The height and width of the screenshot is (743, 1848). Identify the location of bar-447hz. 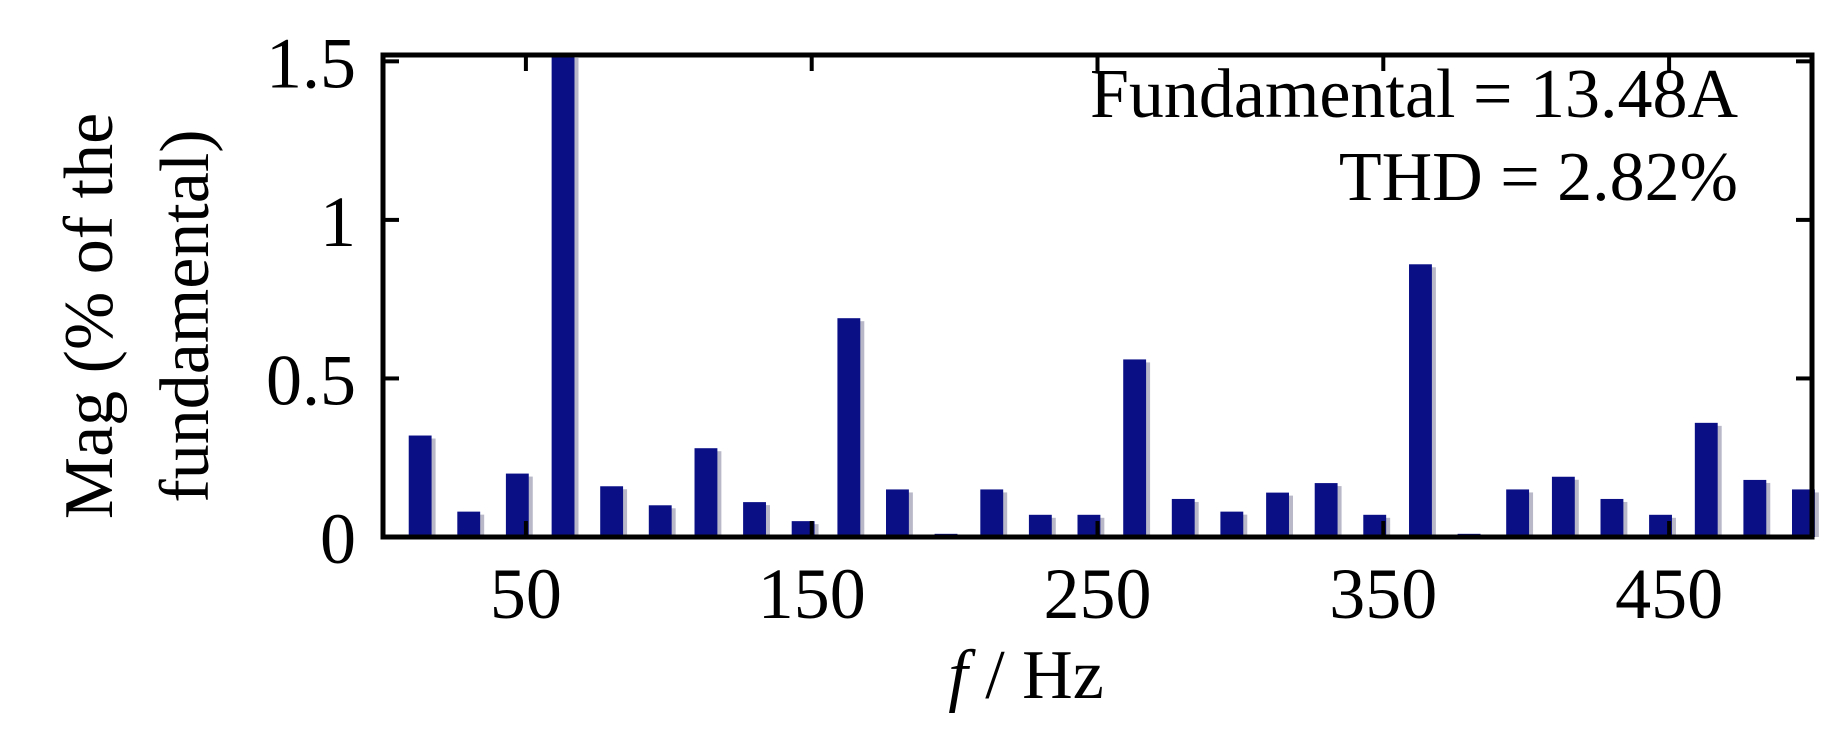
(1660, 525).